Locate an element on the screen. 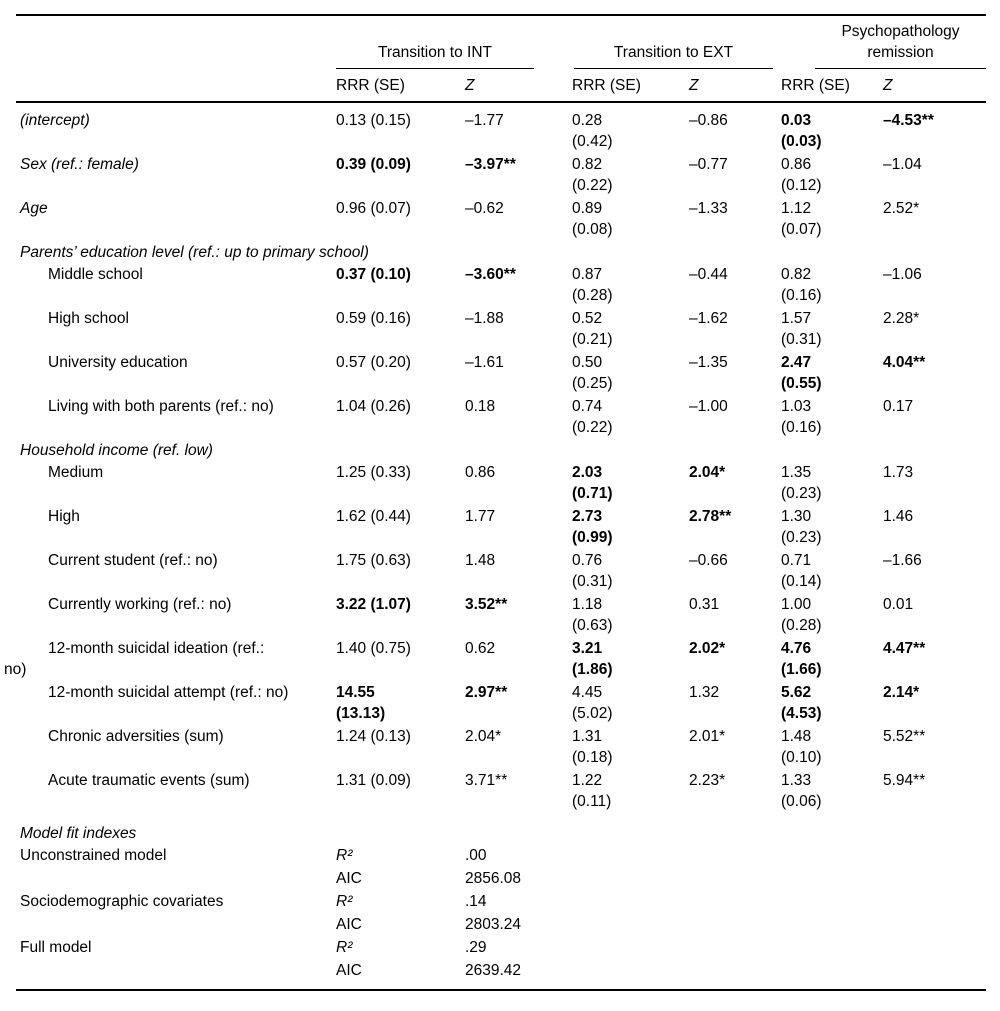 This screenshot has width=1000, height=1011. cell: 0.28 (0.42) is located at coordinates (592, 131).